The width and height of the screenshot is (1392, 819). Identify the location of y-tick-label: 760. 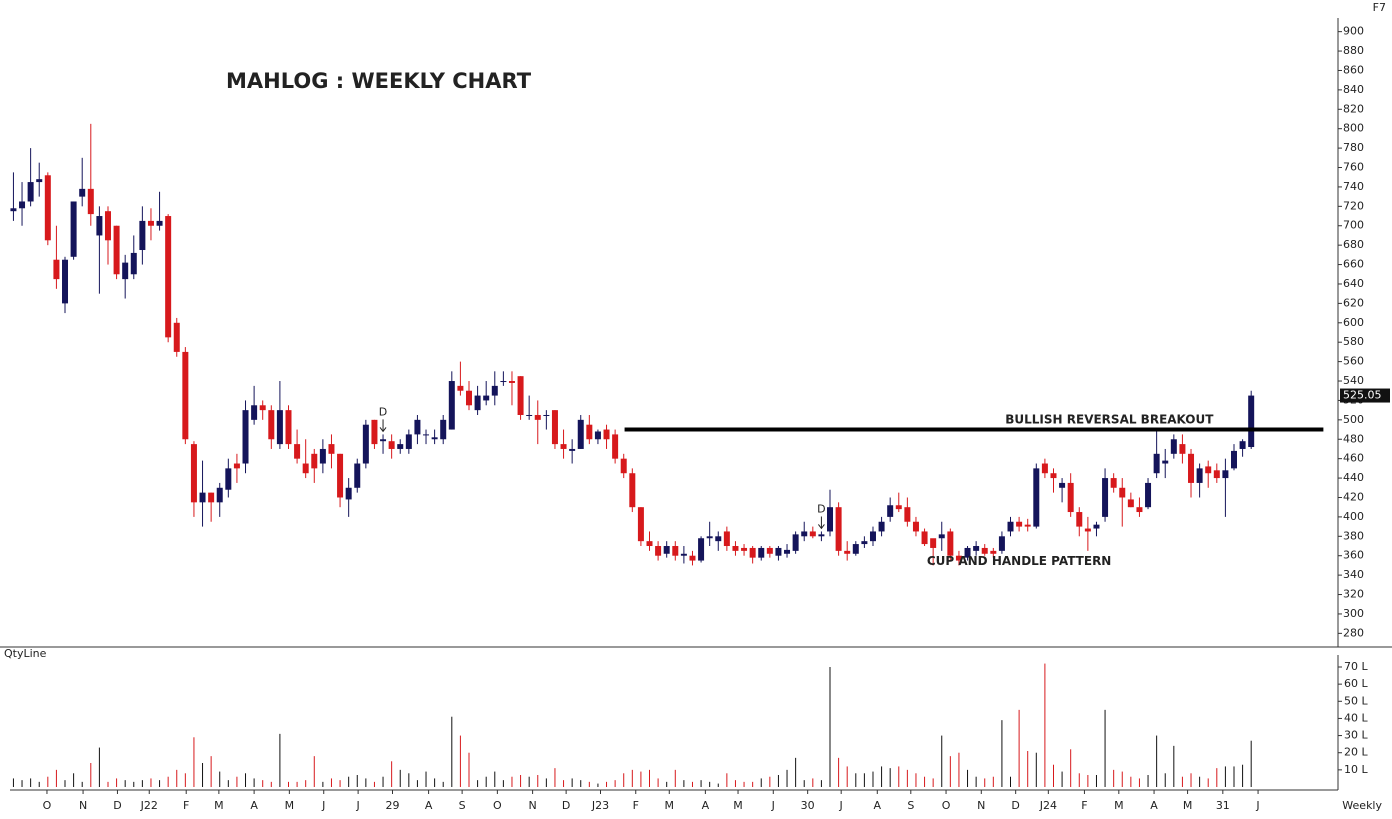
(1353, 167).